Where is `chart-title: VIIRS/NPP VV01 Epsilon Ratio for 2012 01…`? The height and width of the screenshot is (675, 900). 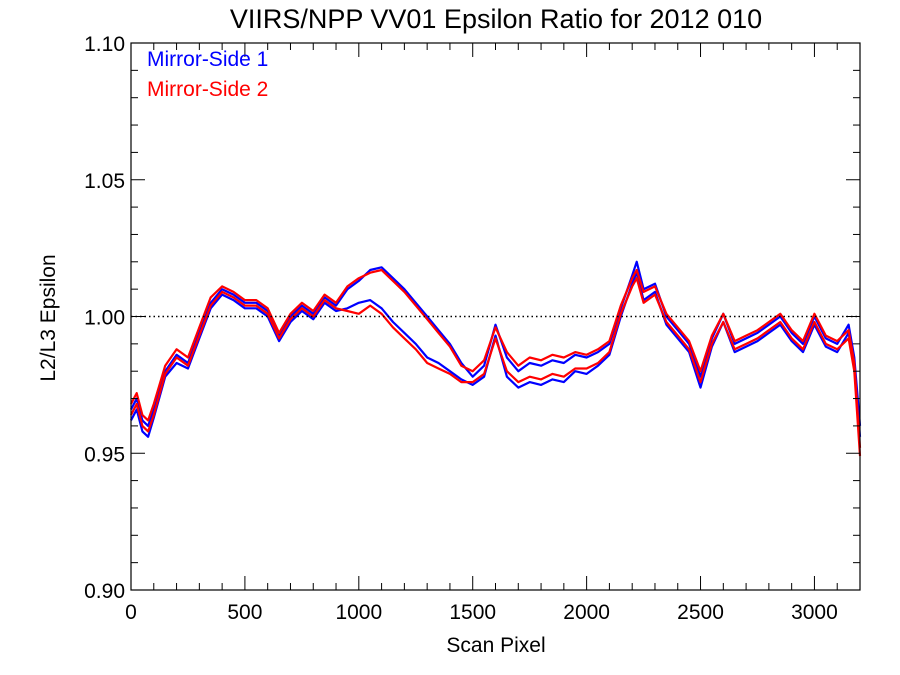
chart-title: VIIRS/NPP VV01 Epsilon Ratio for 2012 01… is located at coordinates (496, 19).